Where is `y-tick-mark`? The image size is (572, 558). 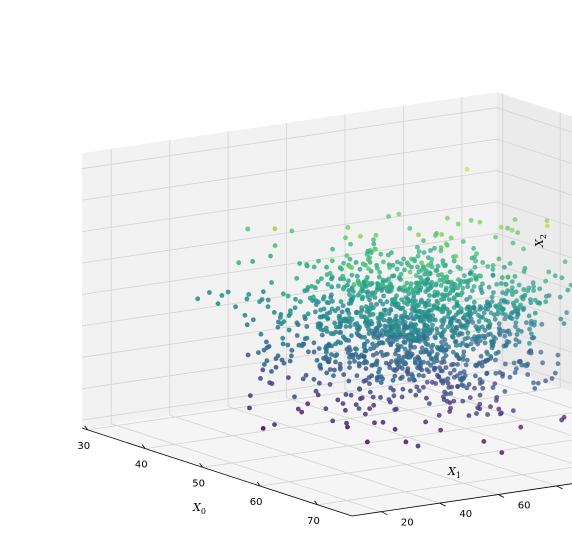 y-tick-mark is located at coordinates (559, 487).